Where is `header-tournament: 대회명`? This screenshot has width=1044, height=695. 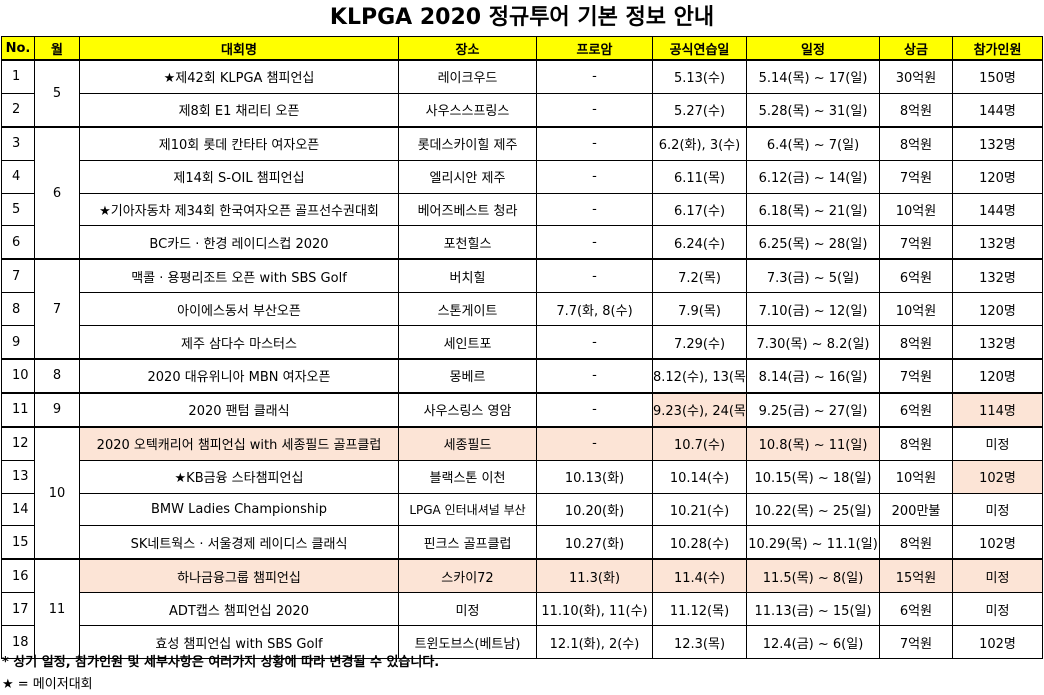 header-tournament: 대회명 is located at coordinates (239, 48).